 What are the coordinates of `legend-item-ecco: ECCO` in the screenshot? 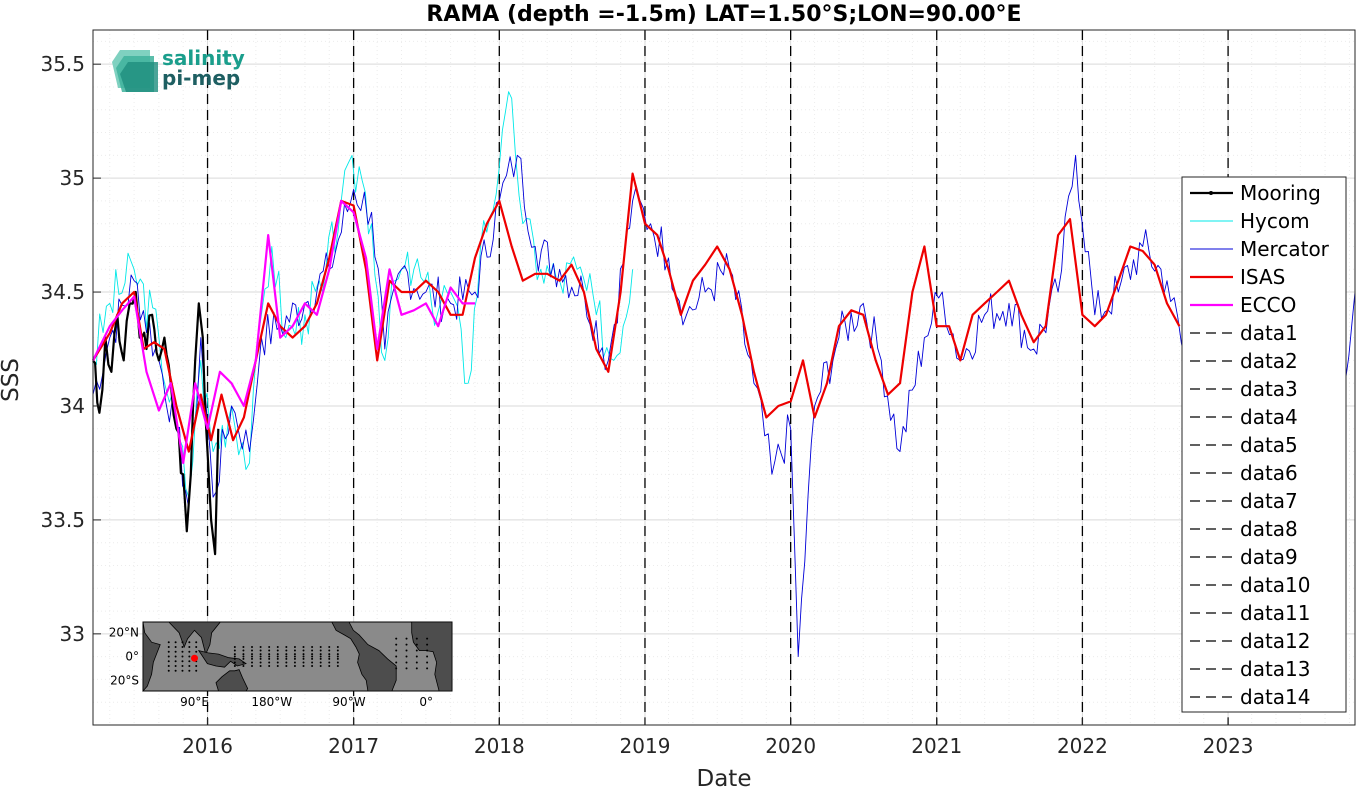 It's located at (1243, 305).